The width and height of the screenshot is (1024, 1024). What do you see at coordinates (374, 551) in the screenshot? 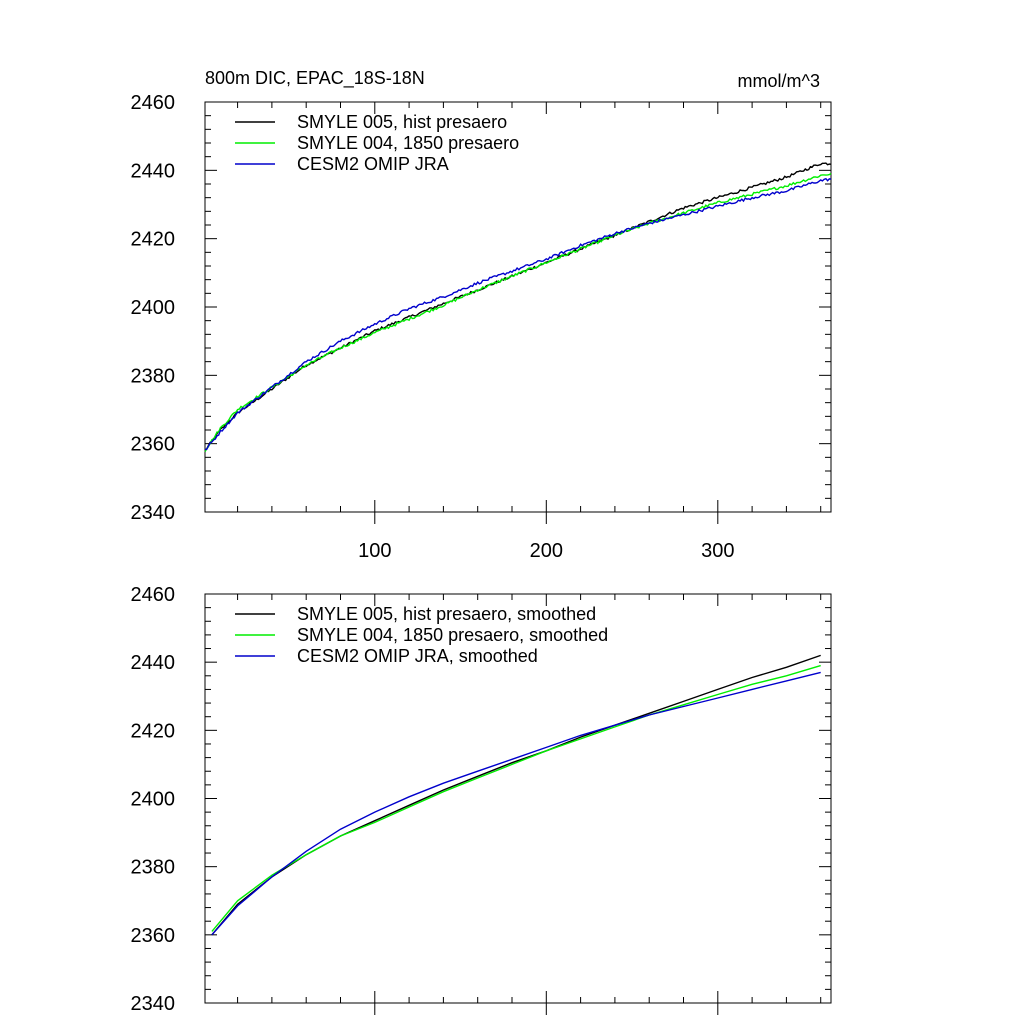
I see `x-tick-label: 100` at bounding box center [374, 551].